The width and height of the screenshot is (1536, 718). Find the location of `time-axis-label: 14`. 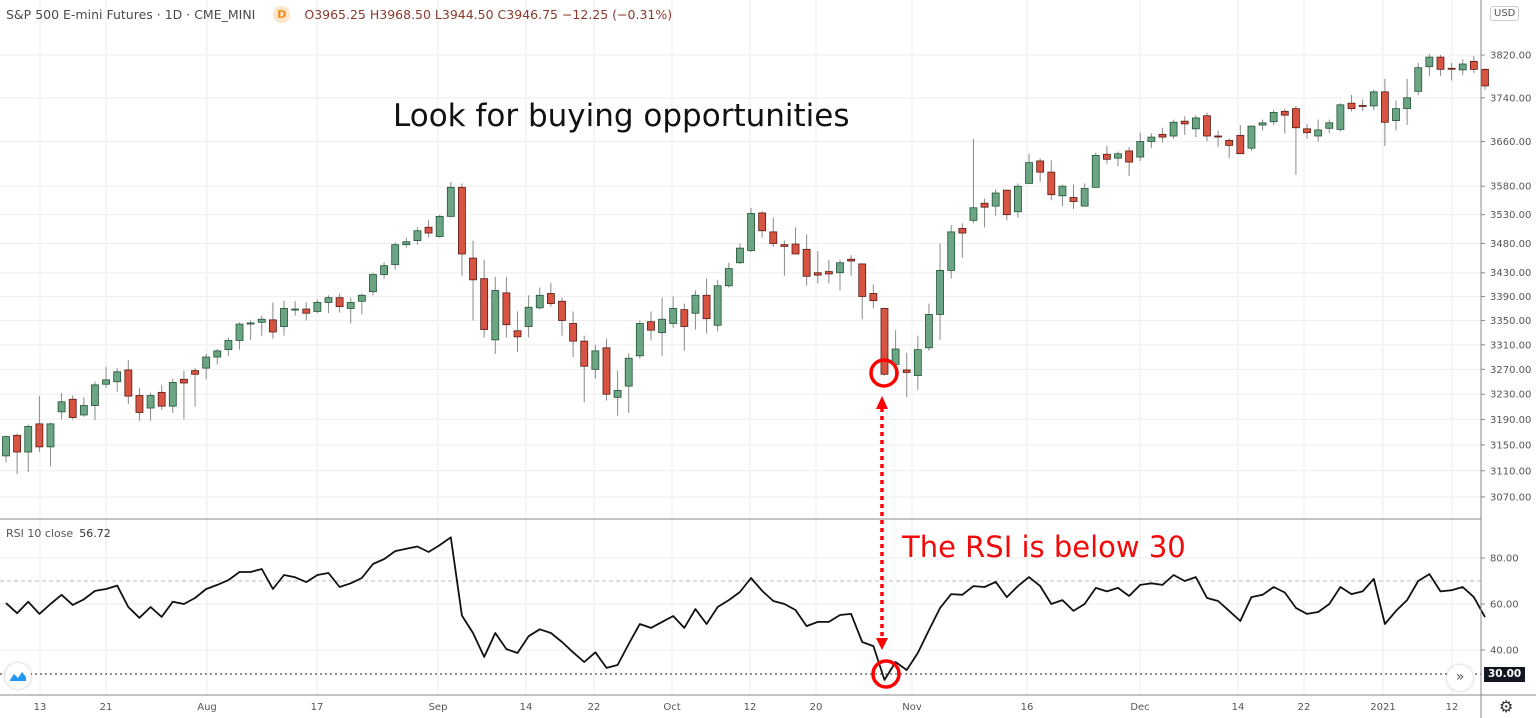

time-axis-label: 14 is located at coordinates (526, 707).